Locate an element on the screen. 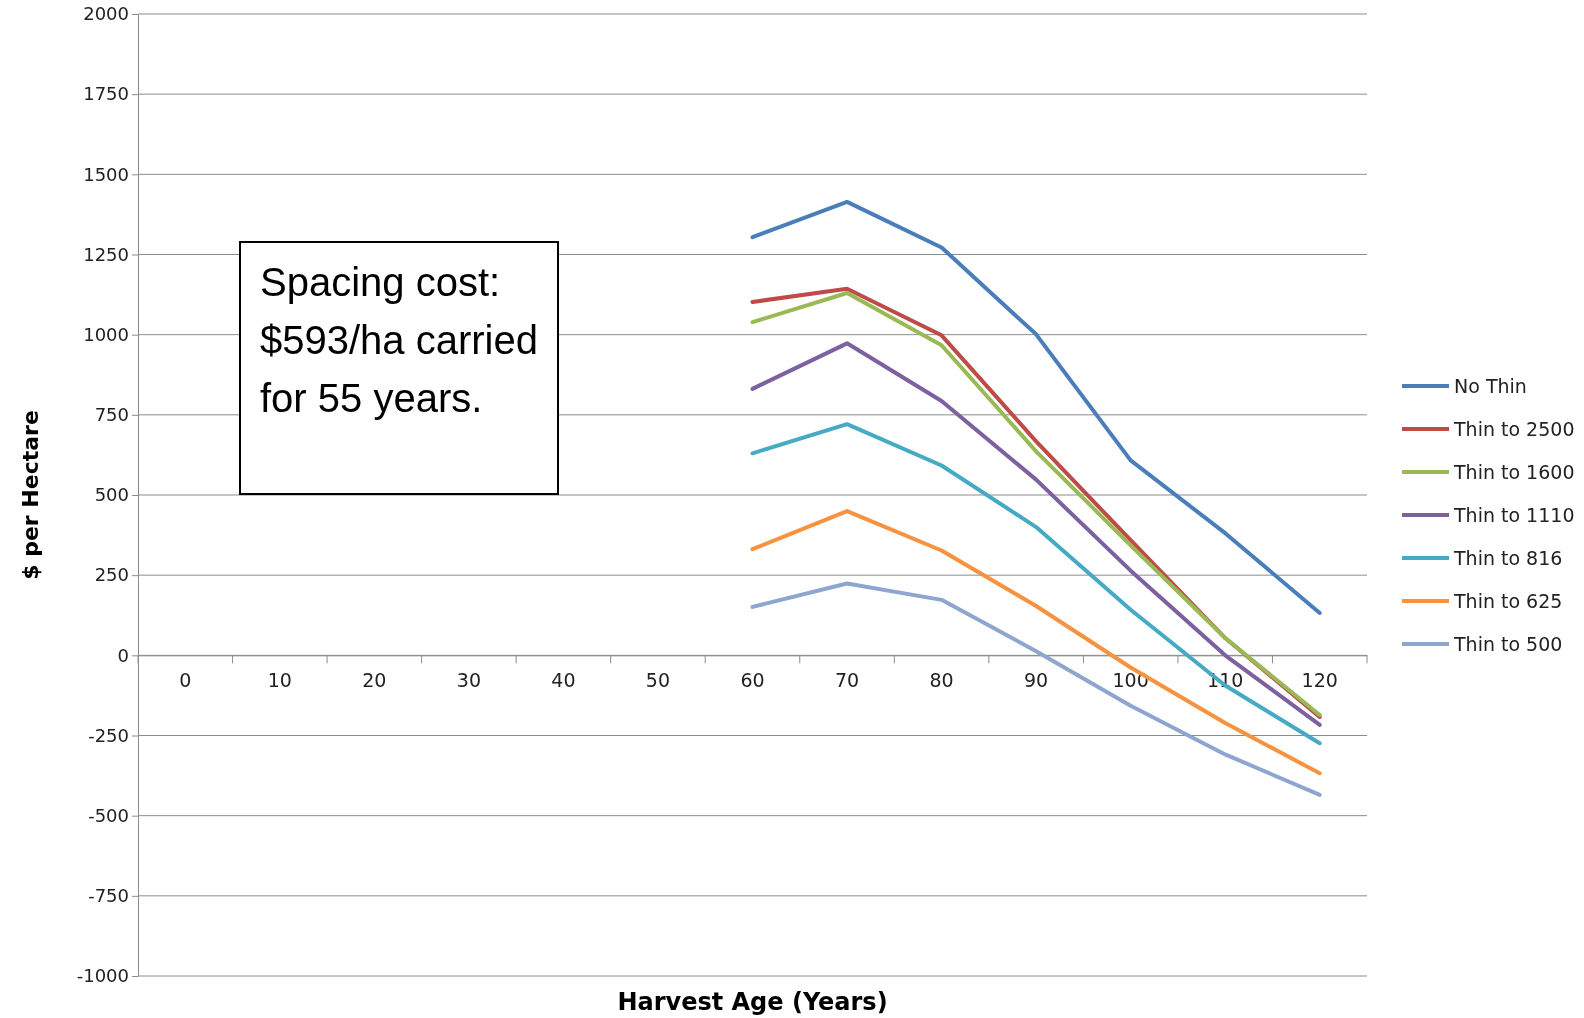 Image resolution: width=1584 pixels, height=1018 pixels. legend-label: Thin to 500 is located at coordinates (1508, 644).